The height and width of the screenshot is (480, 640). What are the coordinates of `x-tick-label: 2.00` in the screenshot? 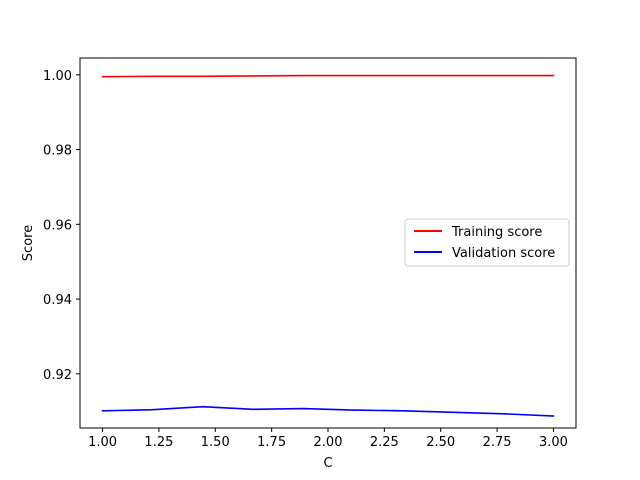 It's located at (328, 442).